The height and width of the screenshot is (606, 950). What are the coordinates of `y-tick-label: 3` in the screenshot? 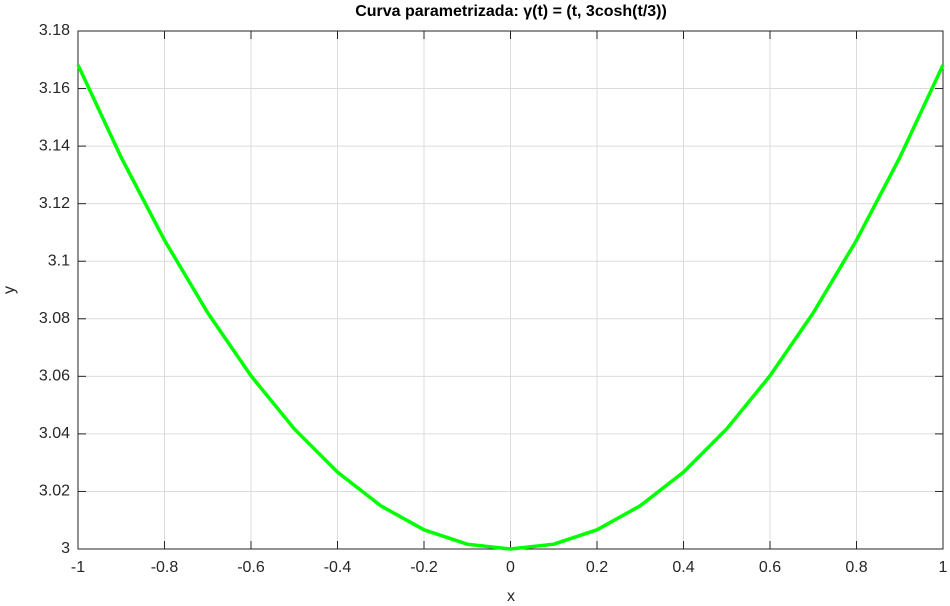 It's located at (65, 548).